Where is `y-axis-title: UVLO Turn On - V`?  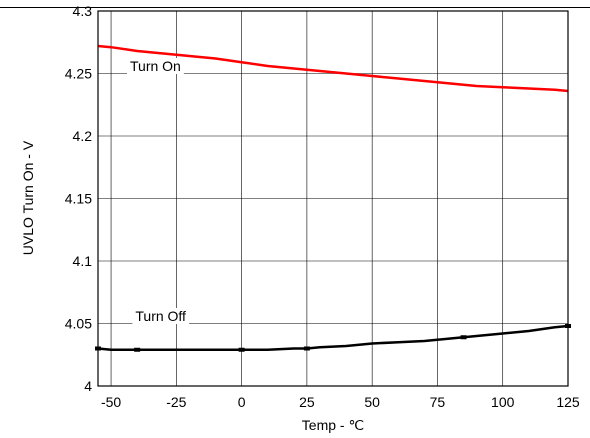
y-axis-title: UVLO Turn On - V is located at coordinates (28, 197).